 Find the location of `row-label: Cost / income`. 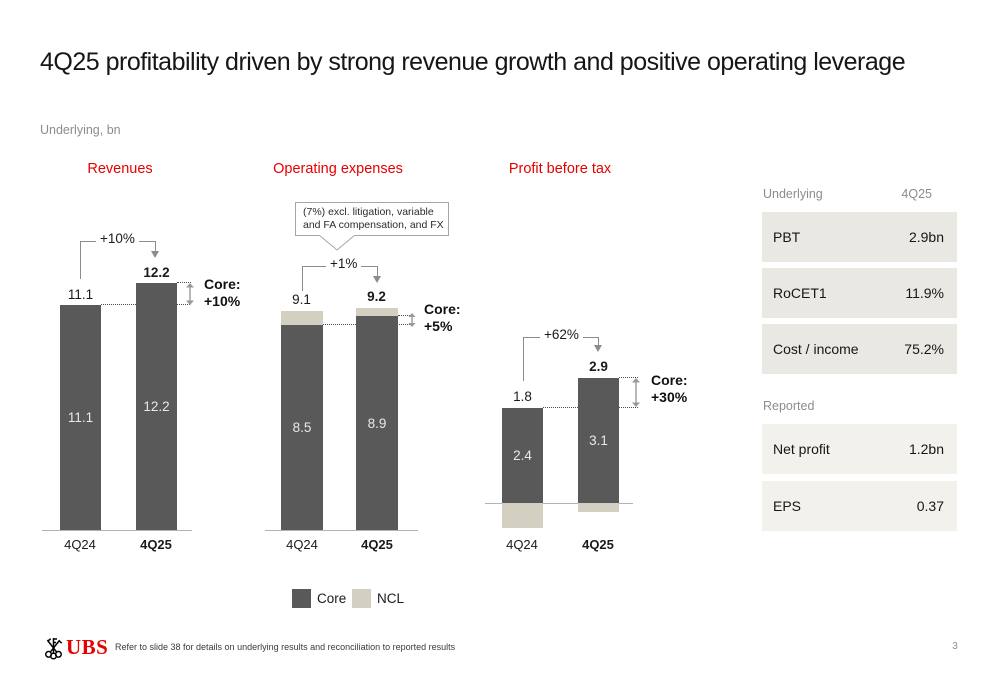

row-label: Cost / income is located at coordinates (816, 349).